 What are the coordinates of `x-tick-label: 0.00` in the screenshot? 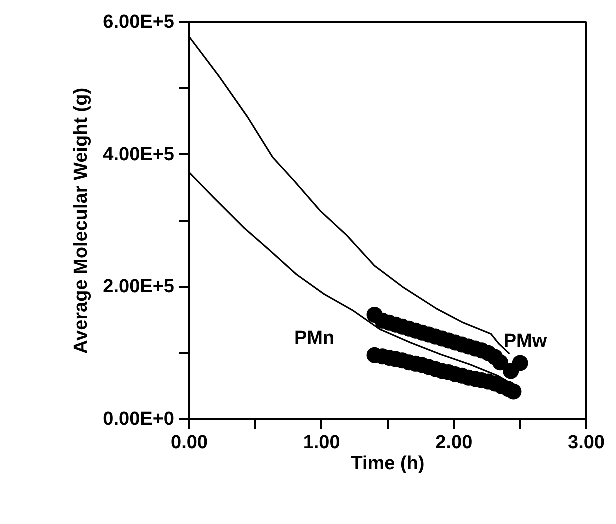 It's located at (189, 443).